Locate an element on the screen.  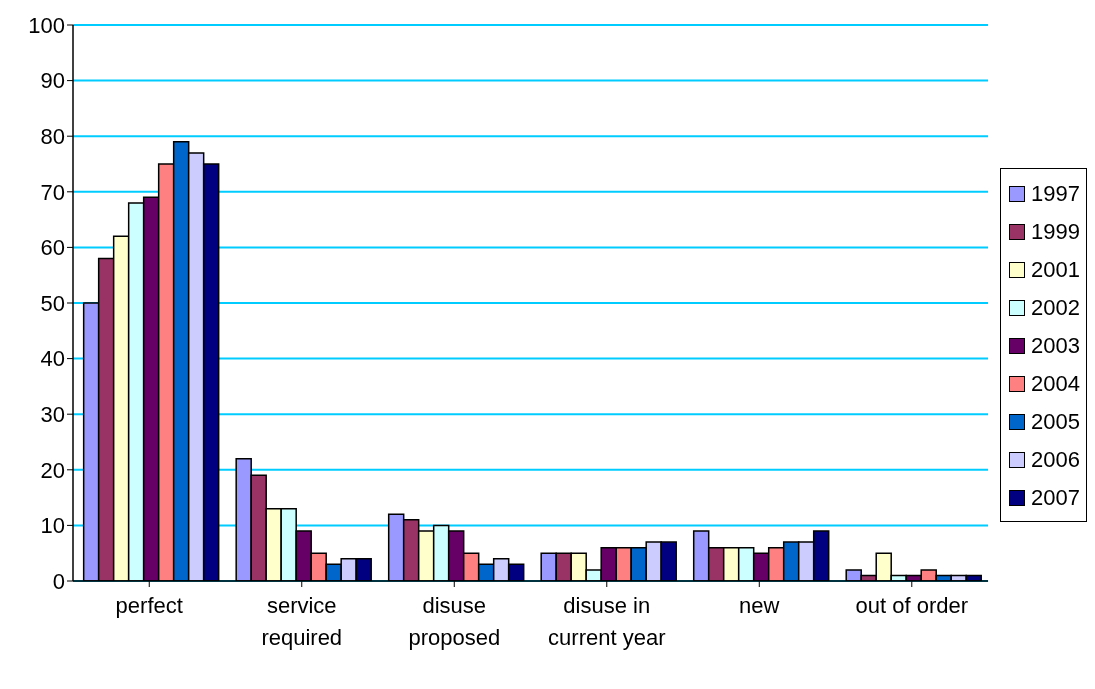
y-tick-label: 10 is located at coordinates (52, 526).